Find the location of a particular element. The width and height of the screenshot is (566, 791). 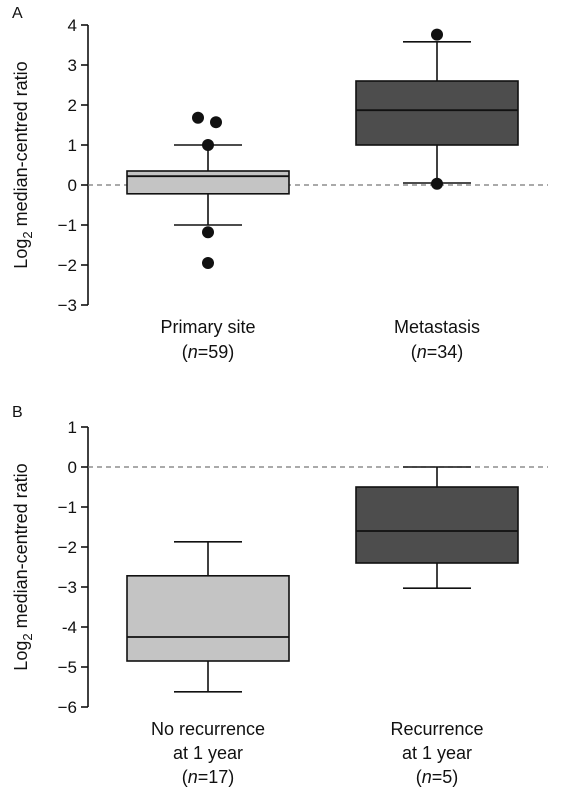

category-label: Recurrence is located at coordinates (436, 729).